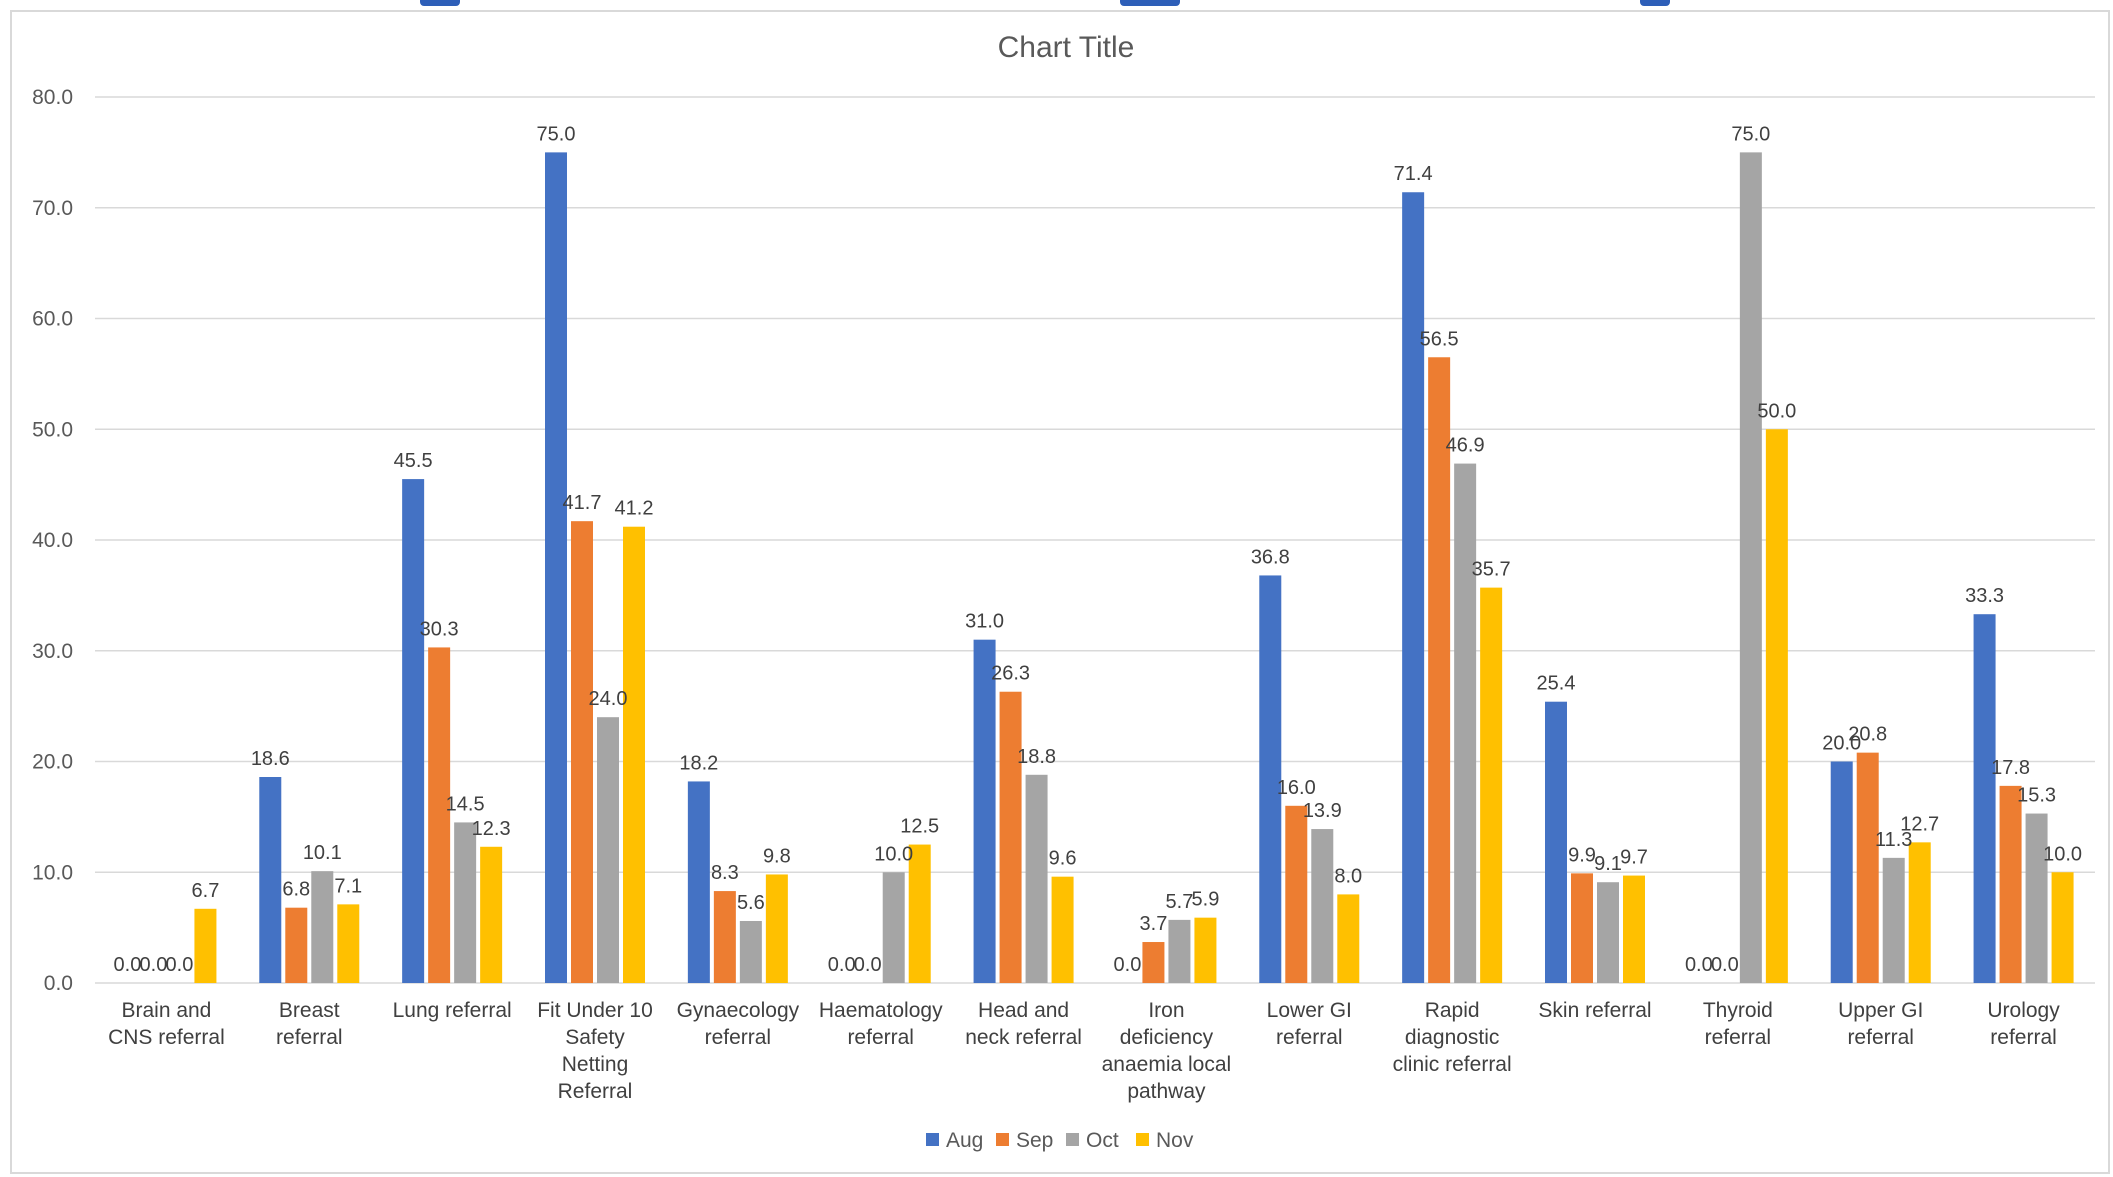 This screenshot has width=2113, height=1177. I want to click on data-label: 9.9, so click(1582, 855).